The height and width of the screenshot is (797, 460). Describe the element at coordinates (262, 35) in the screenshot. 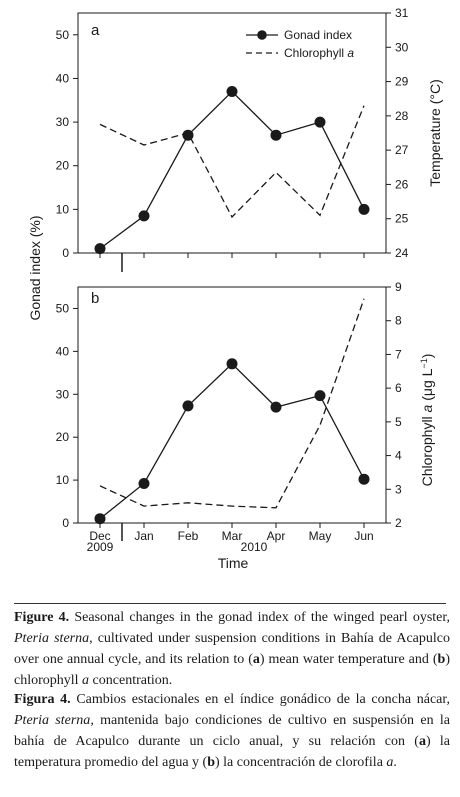

I see `legend-gonad-marker` at that location.